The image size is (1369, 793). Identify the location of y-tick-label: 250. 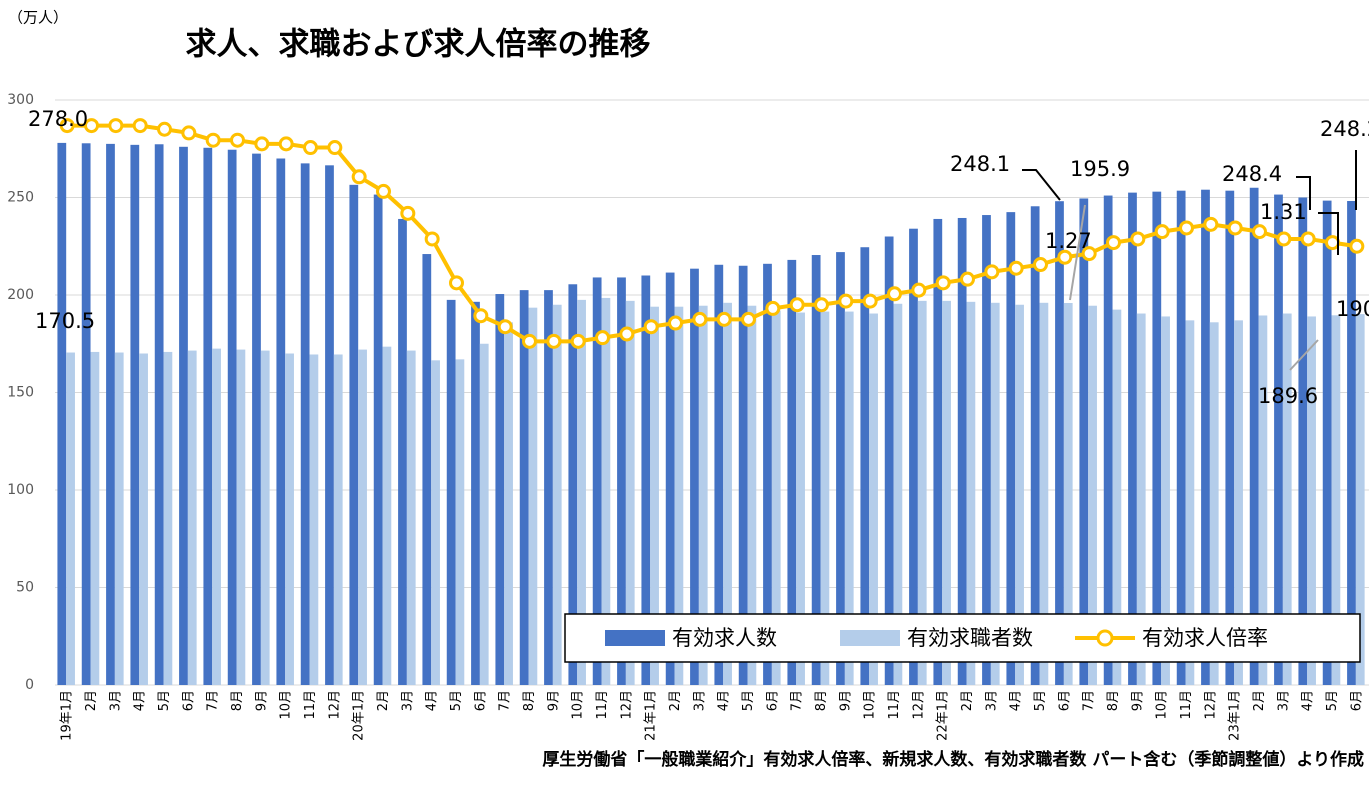
(20, 198).